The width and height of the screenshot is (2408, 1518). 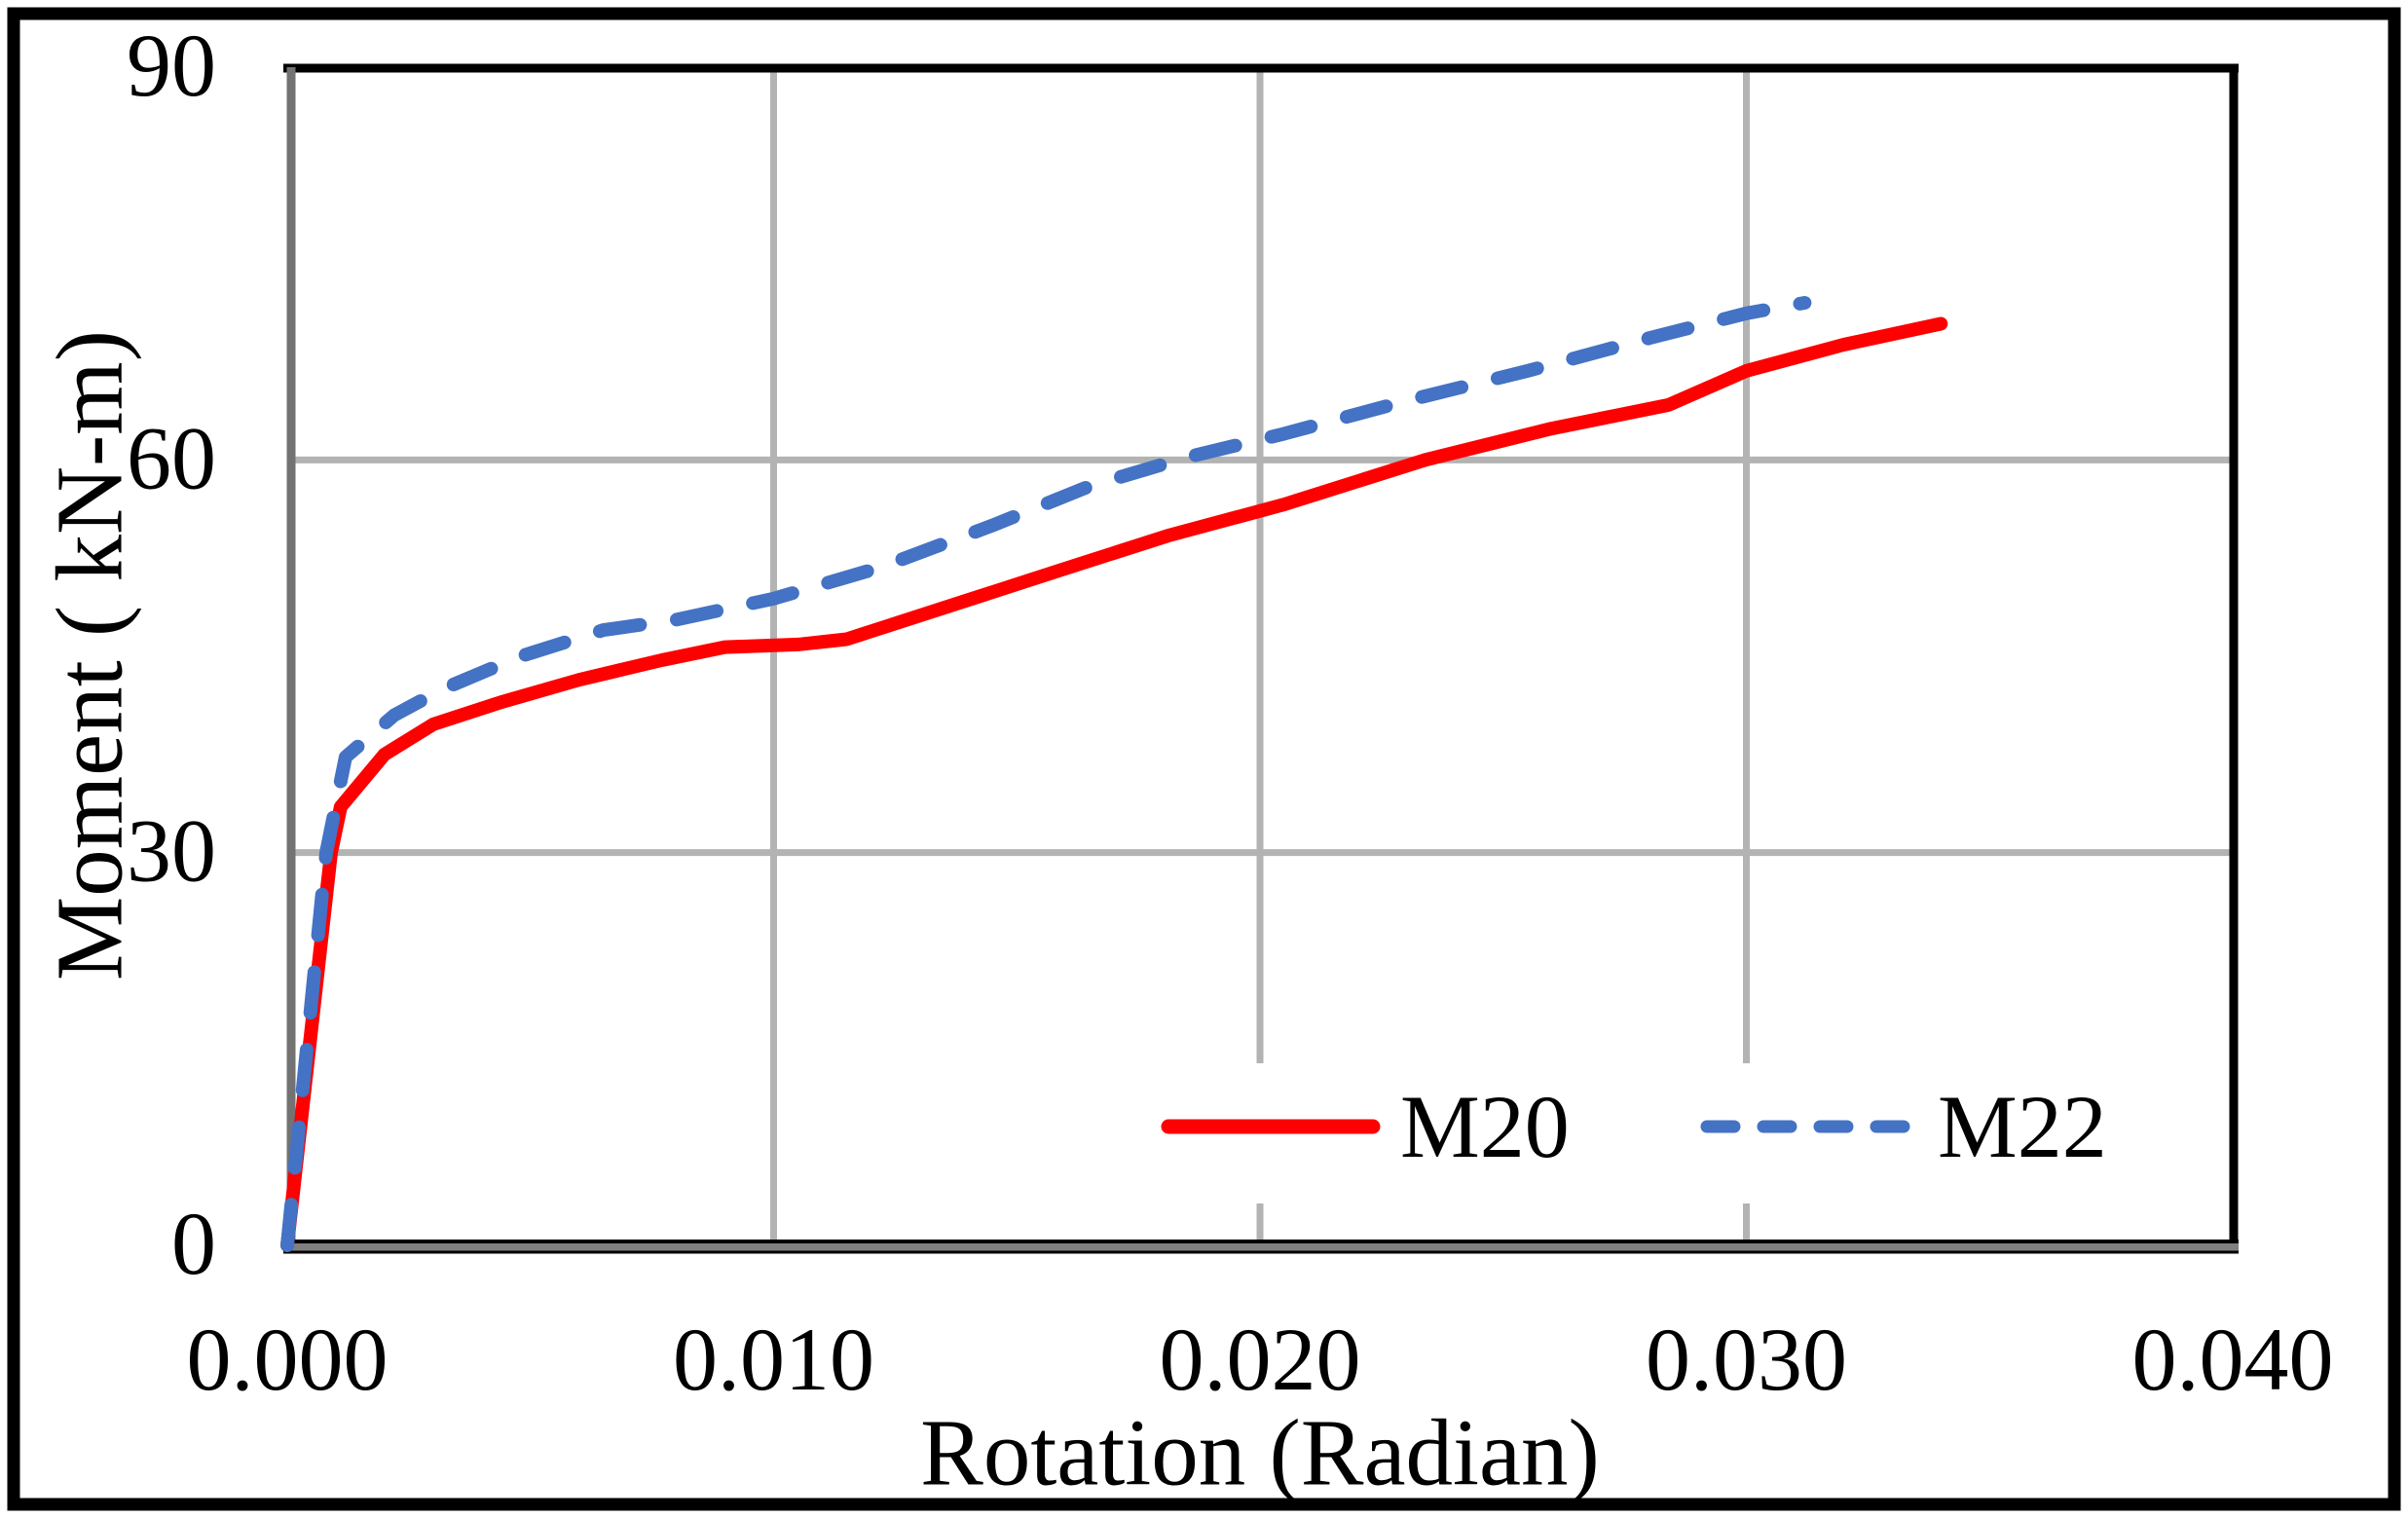 What do you see at coordinates (171, 65) in the screenshot?
I see `y-tick-label-90: 90` at bounding box center [171, 65].